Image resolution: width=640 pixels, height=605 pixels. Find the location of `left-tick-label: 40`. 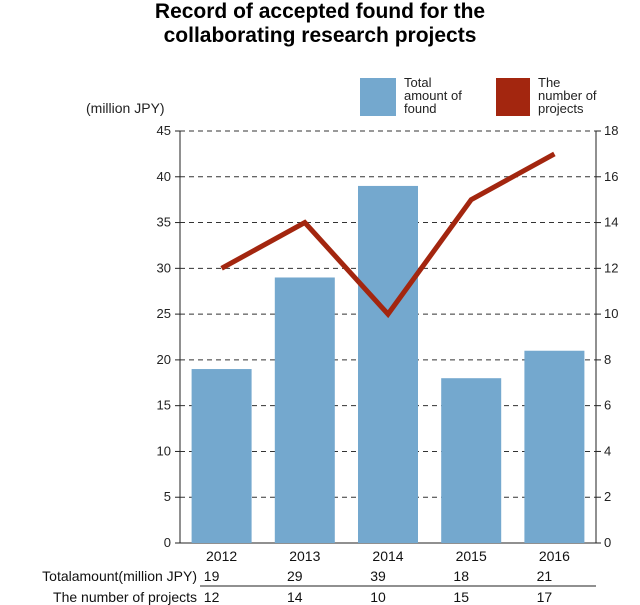

left-tick-label: 40 is located at coordinates (164, 176).